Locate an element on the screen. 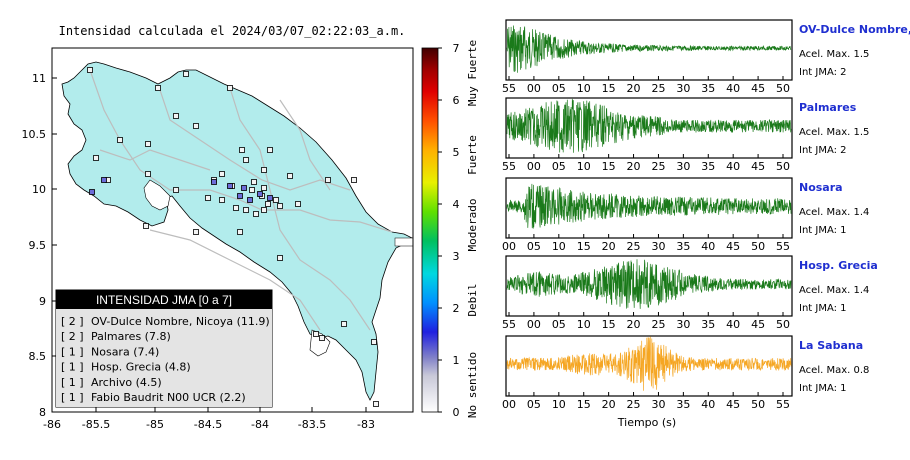  map-x-tick-label: -83 is located at coordinates (366, 424).